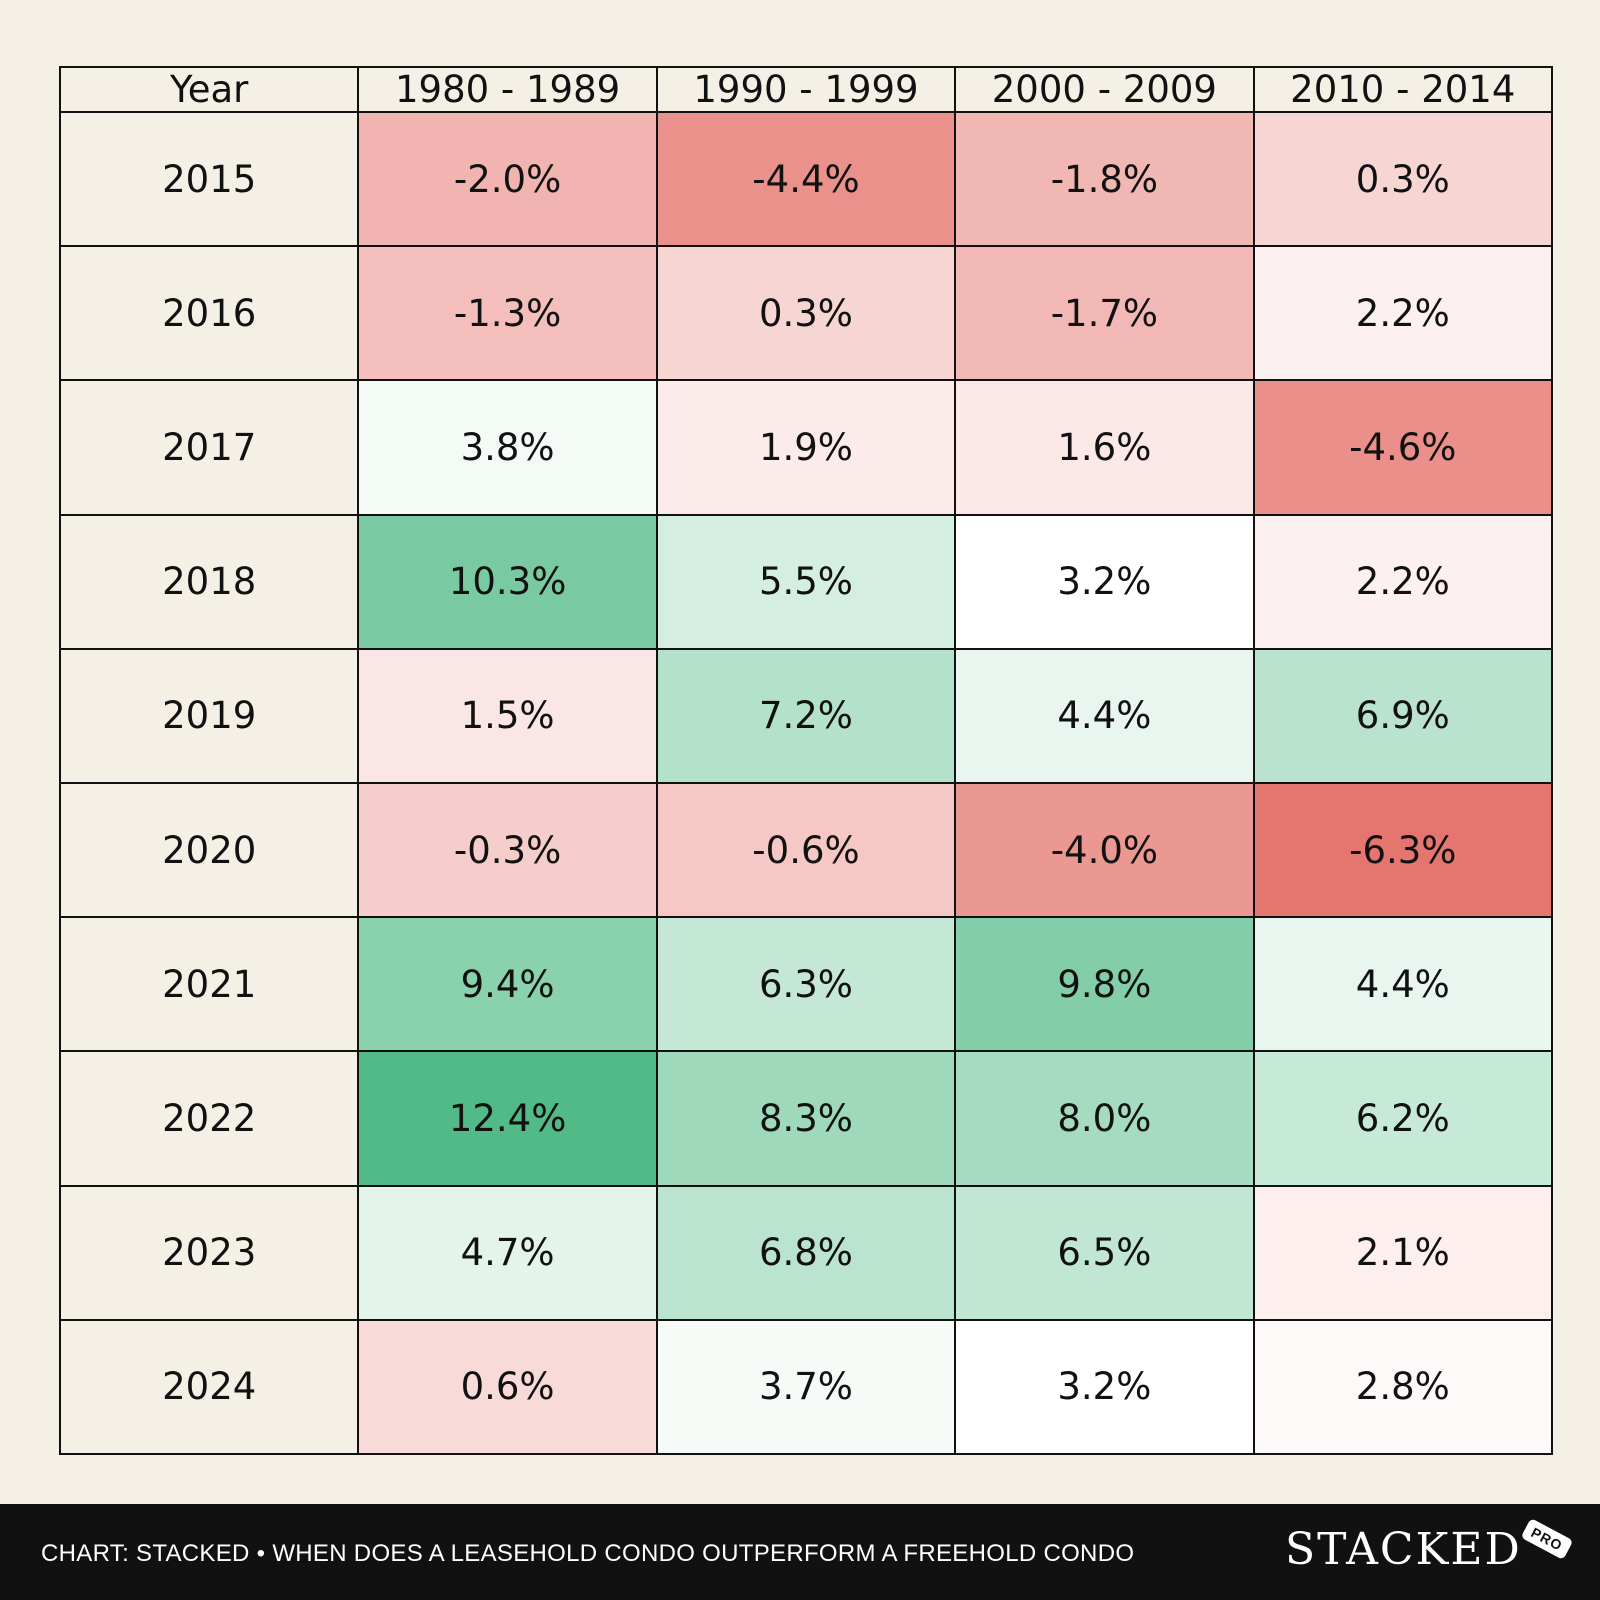 Image resolution: width=1600 pixels, height=1600 pixels. I want to click on pro-badge: PRO, so click(1547, 1539).